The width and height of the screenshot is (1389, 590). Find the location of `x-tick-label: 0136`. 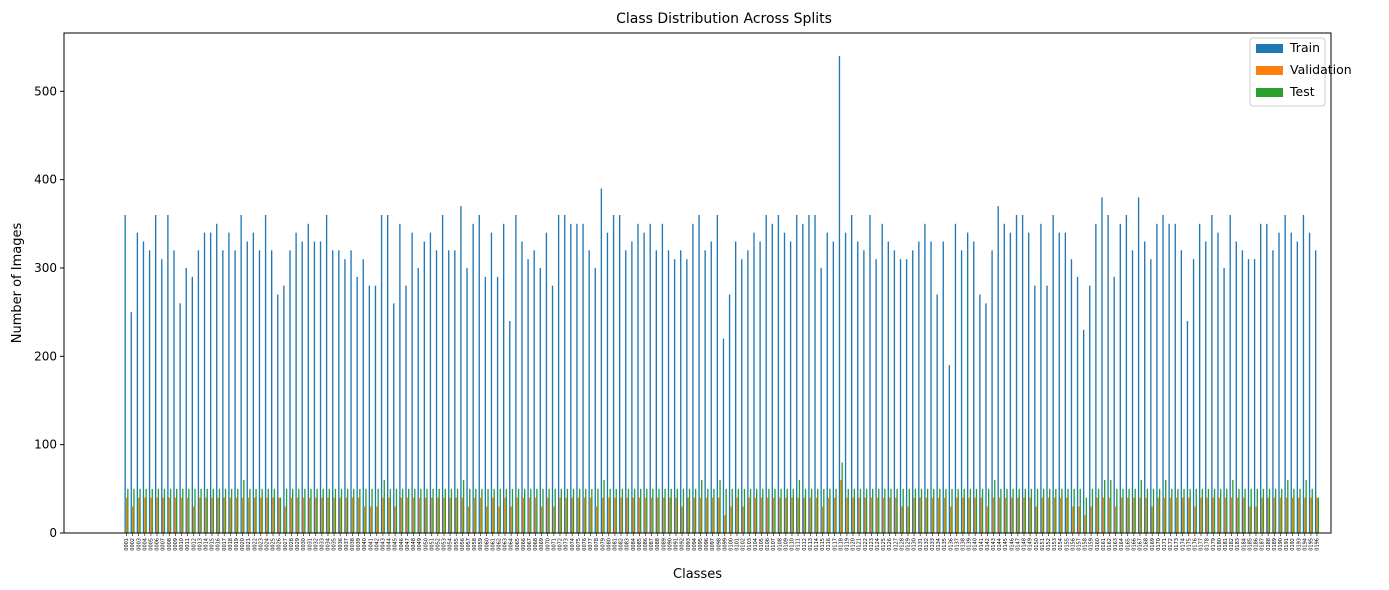

x-tick-label: 0136 is located at coordinates (951, 544).